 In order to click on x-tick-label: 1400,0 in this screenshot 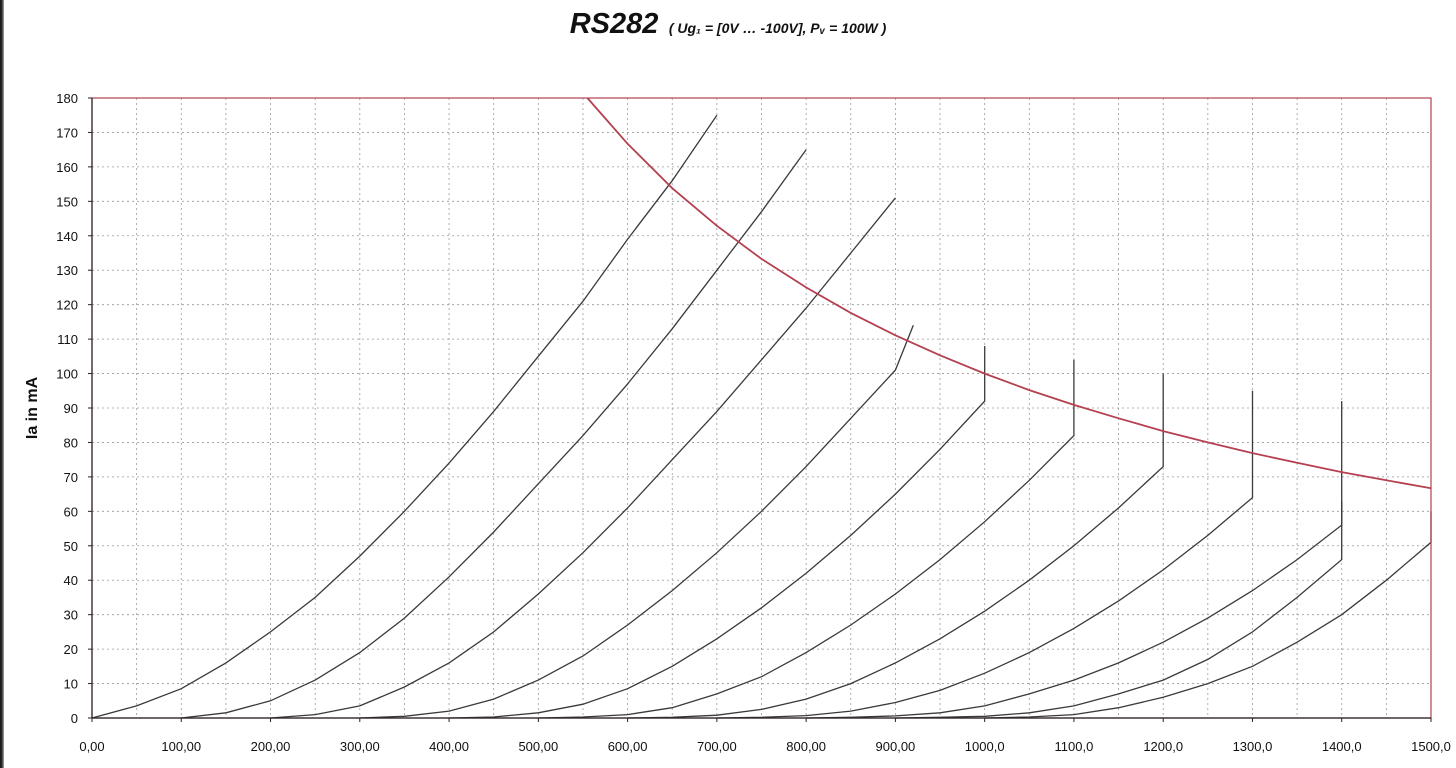, I will do `click(1342, 746)`.